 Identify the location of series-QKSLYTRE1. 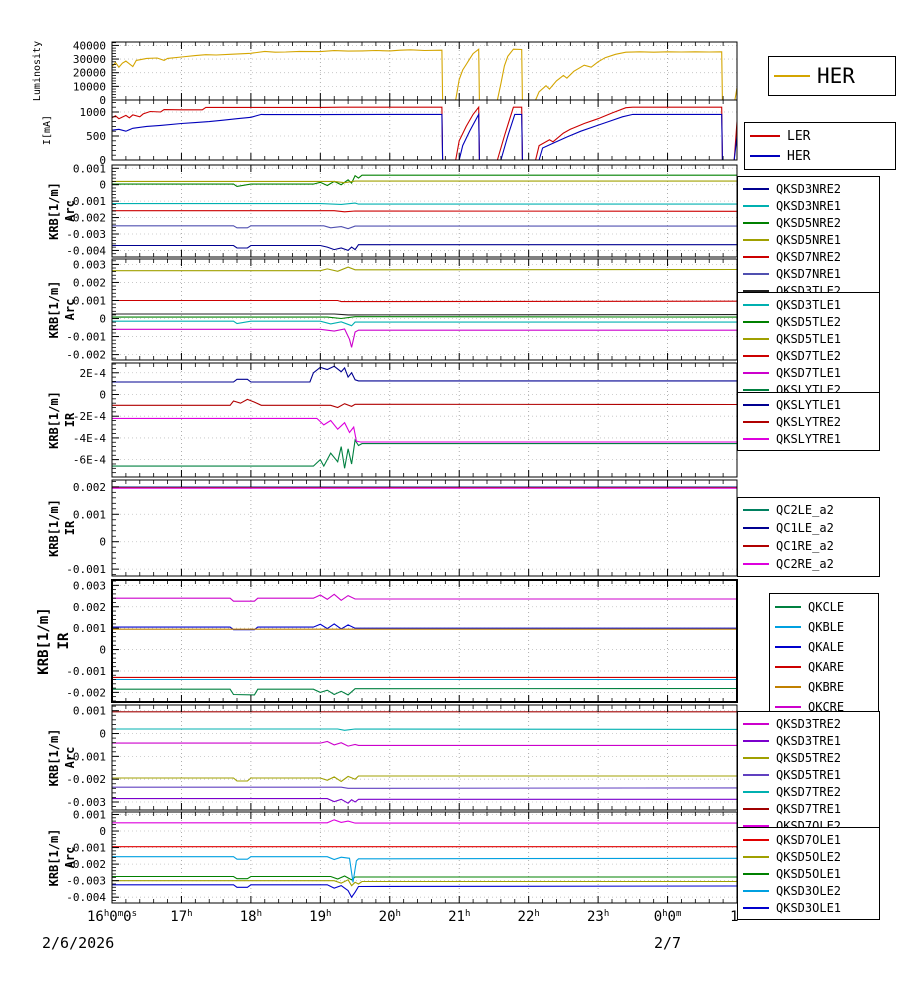
(424, 430).